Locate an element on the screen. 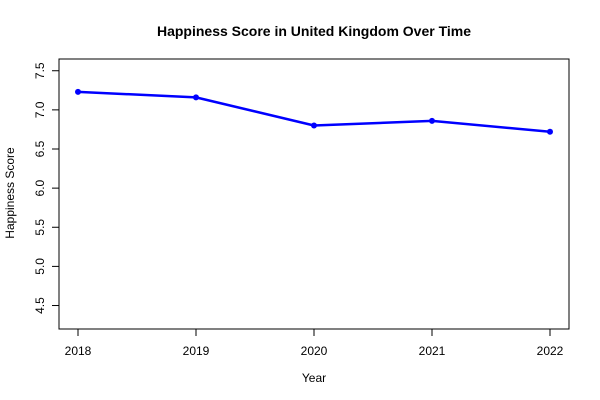 This screenshot has height=400, width=600. x-axis: 2018 2019 2020 2021 2022 is located at coordinates (314, 343).